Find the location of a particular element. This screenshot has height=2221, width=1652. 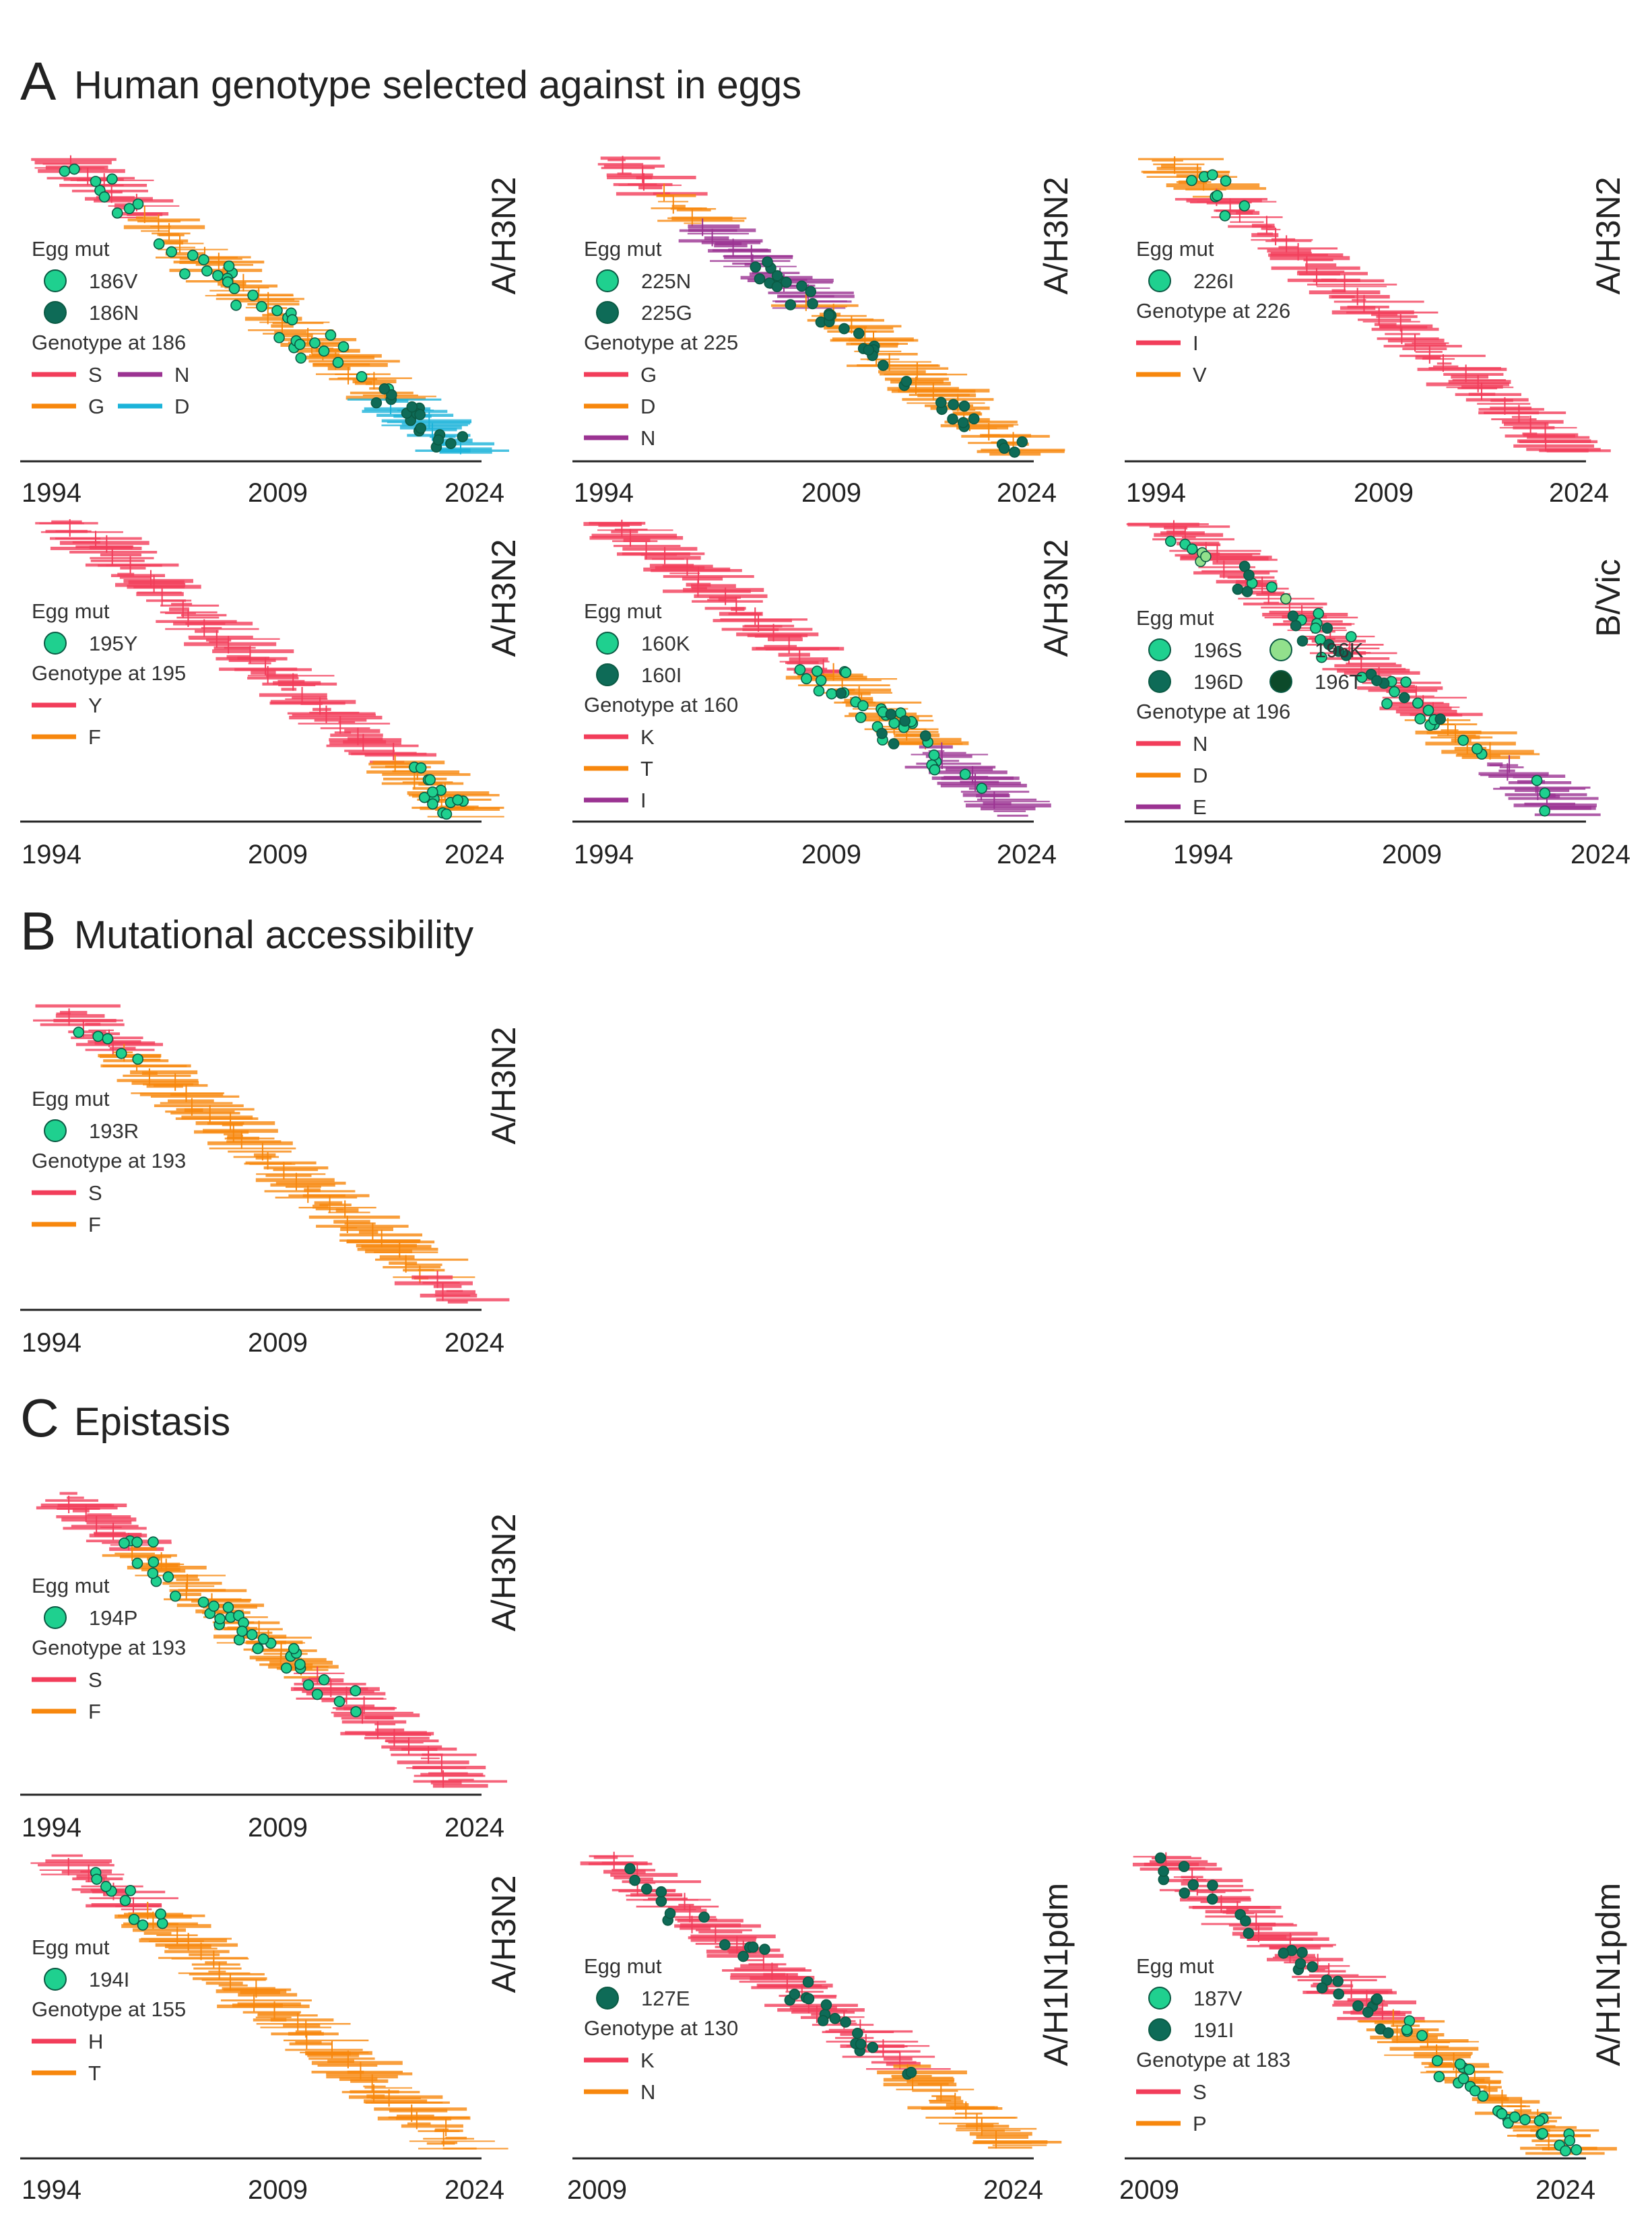

legend-label: 196S is located at coordinates (1217, 650).